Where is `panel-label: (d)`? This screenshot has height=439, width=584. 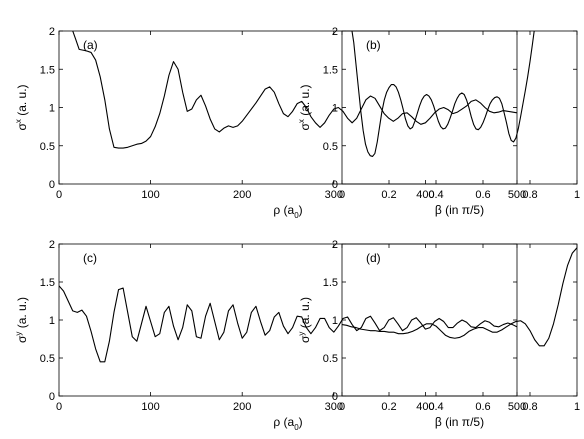 panel-label: (d) is located at coordinates (373, 258).